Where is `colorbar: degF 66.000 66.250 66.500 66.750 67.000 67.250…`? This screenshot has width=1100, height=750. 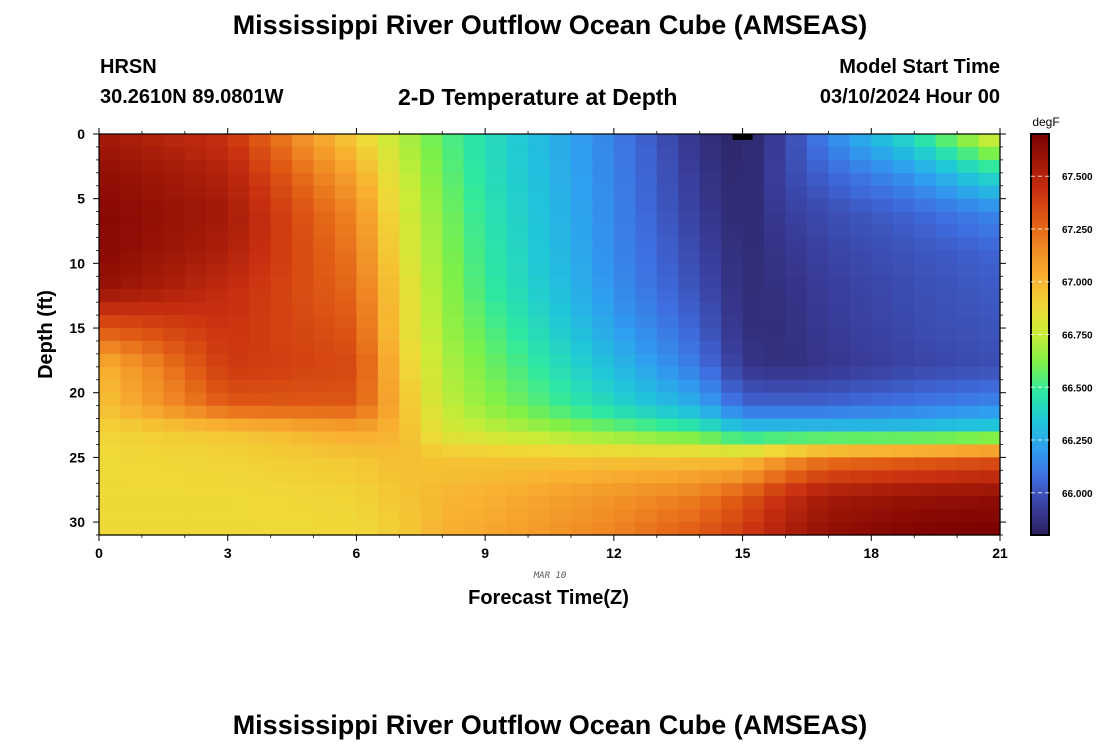
colorbar: degF 66.000 66.250 66.500 66.750 67.000 67.250… is located at coordinates (1061, 325).